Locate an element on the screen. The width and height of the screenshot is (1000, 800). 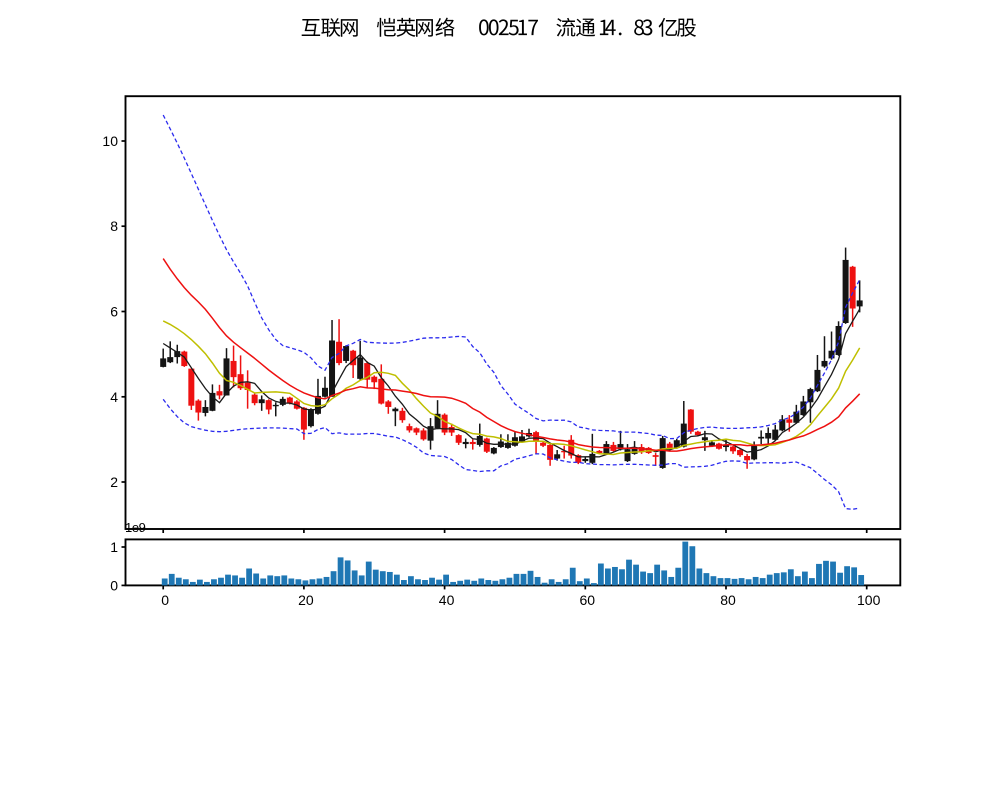
svg-text: 1 is located at coordinates (114, 547).